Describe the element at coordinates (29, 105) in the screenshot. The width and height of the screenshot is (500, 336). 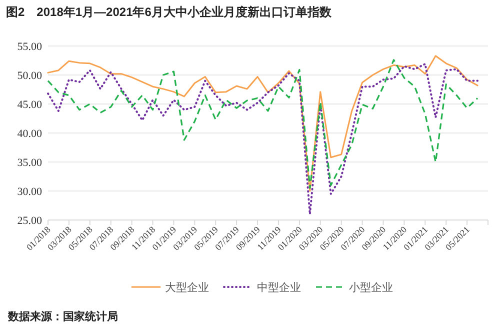
I see `y-tick-label: 45.00` at that location.